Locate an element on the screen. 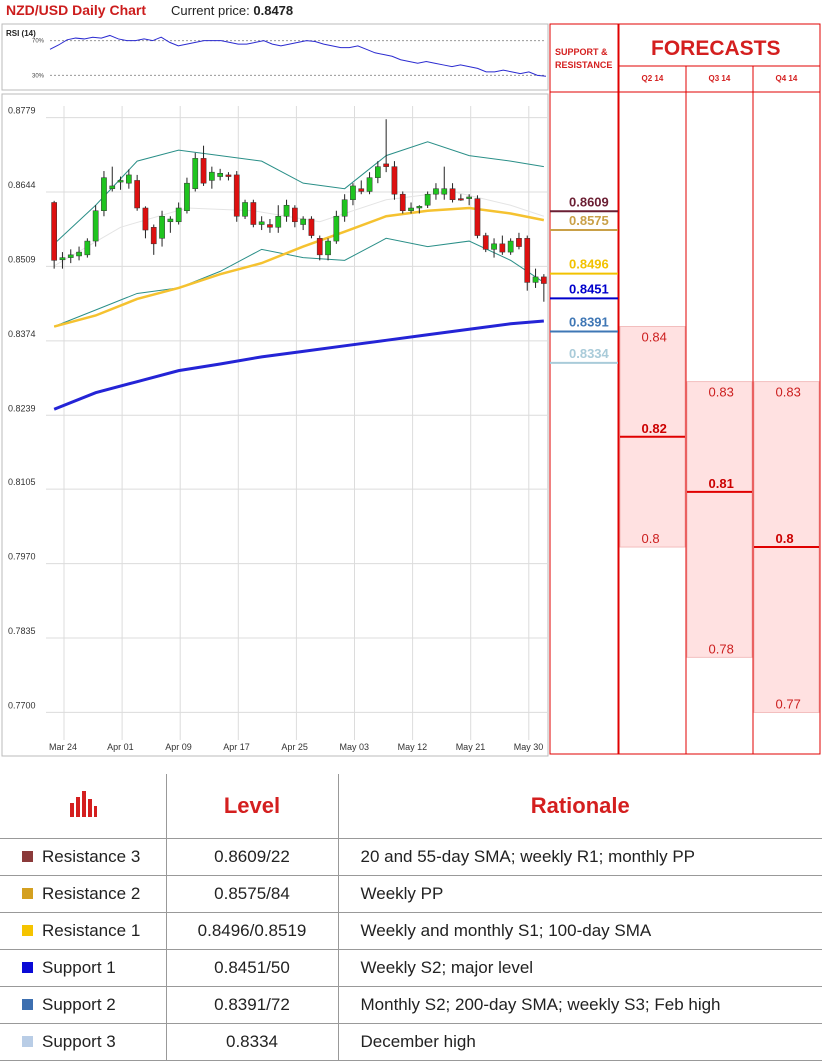  x-tick-label: May 03 is located at coordinates (355, 747).